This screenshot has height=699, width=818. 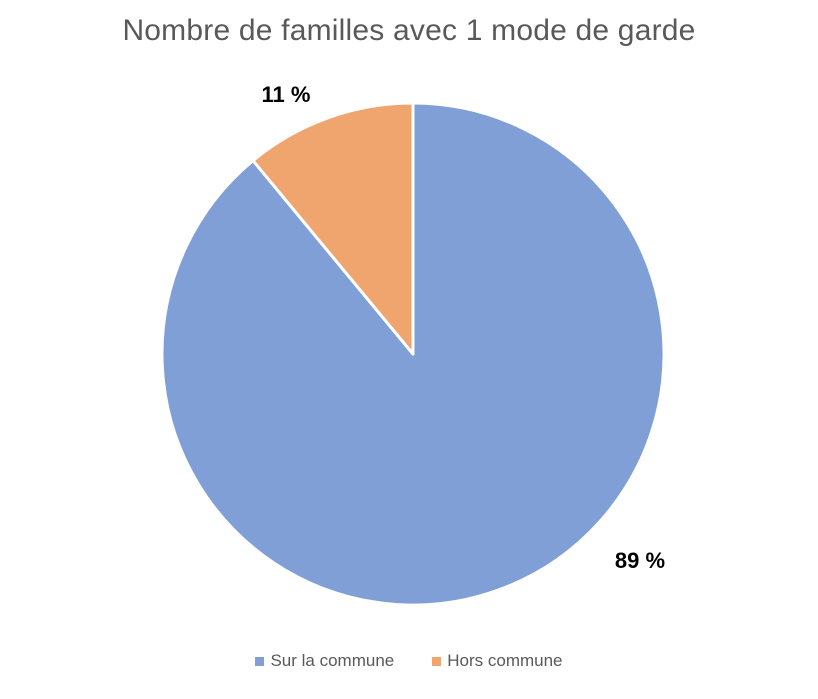 What do you see at coordinates (505, 660) in the screenshot?
I see `legend-label-hors-commune: Hors commune` at bounding box center [505, 660].